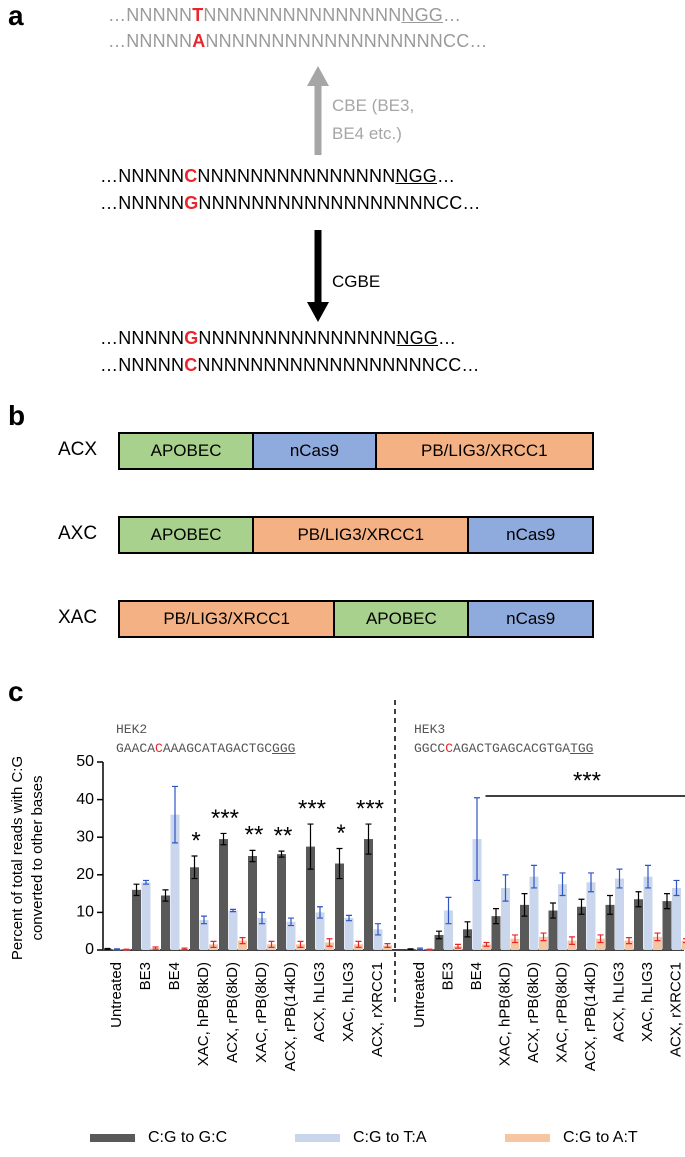 This screenshot has width=685, height=1157. Describe the element at coordinates (533, 1012) in the screenshot. I see `x-tick-label: ACX, rPB(8kD)` at that location.